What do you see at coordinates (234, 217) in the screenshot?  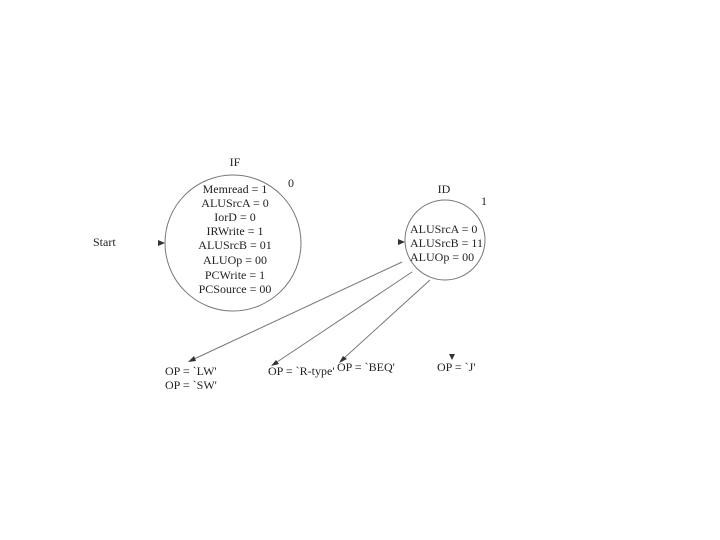 I see `state-action: IorD = 0` at bounding box center [234, 217].